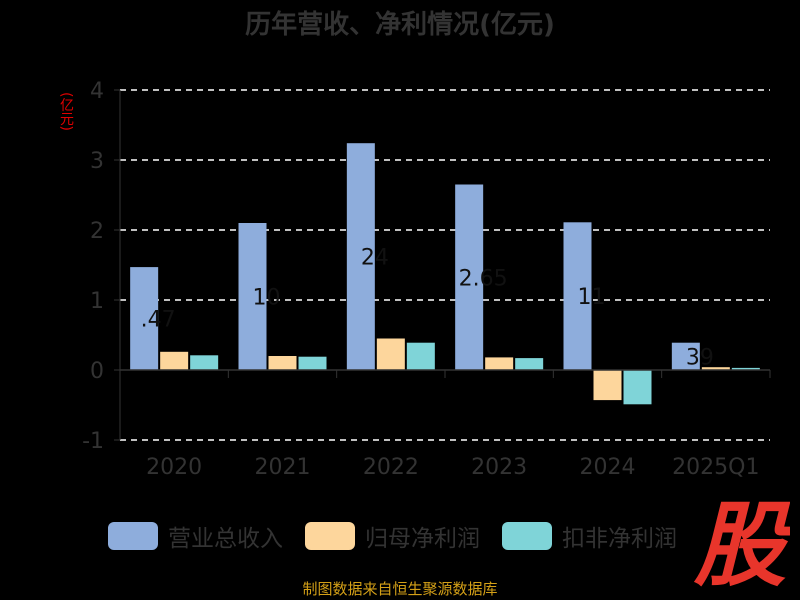  I want to click on legend: 营业总收入 归母净利润 扣非净利润, so click(403, 536).